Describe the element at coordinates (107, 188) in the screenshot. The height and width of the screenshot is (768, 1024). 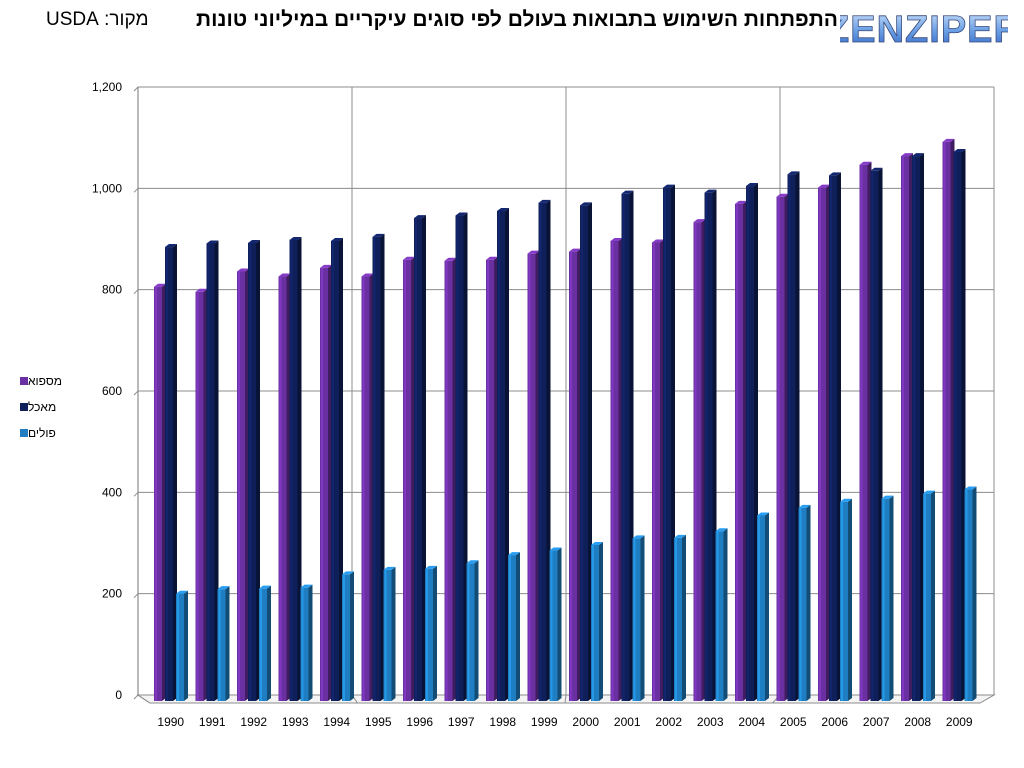
I see `y-tick-label: 1,000` at that location.